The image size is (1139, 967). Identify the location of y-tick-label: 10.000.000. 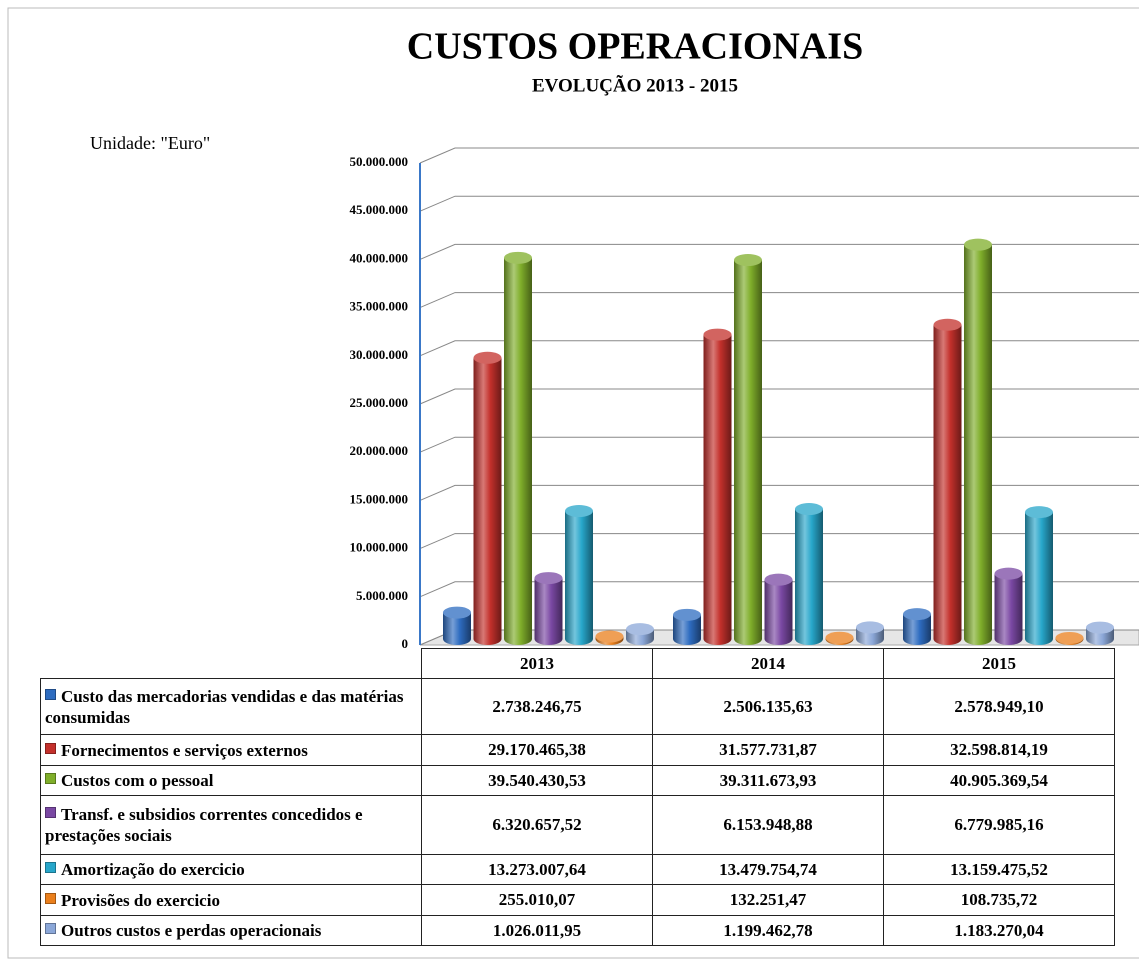
(379, 547).